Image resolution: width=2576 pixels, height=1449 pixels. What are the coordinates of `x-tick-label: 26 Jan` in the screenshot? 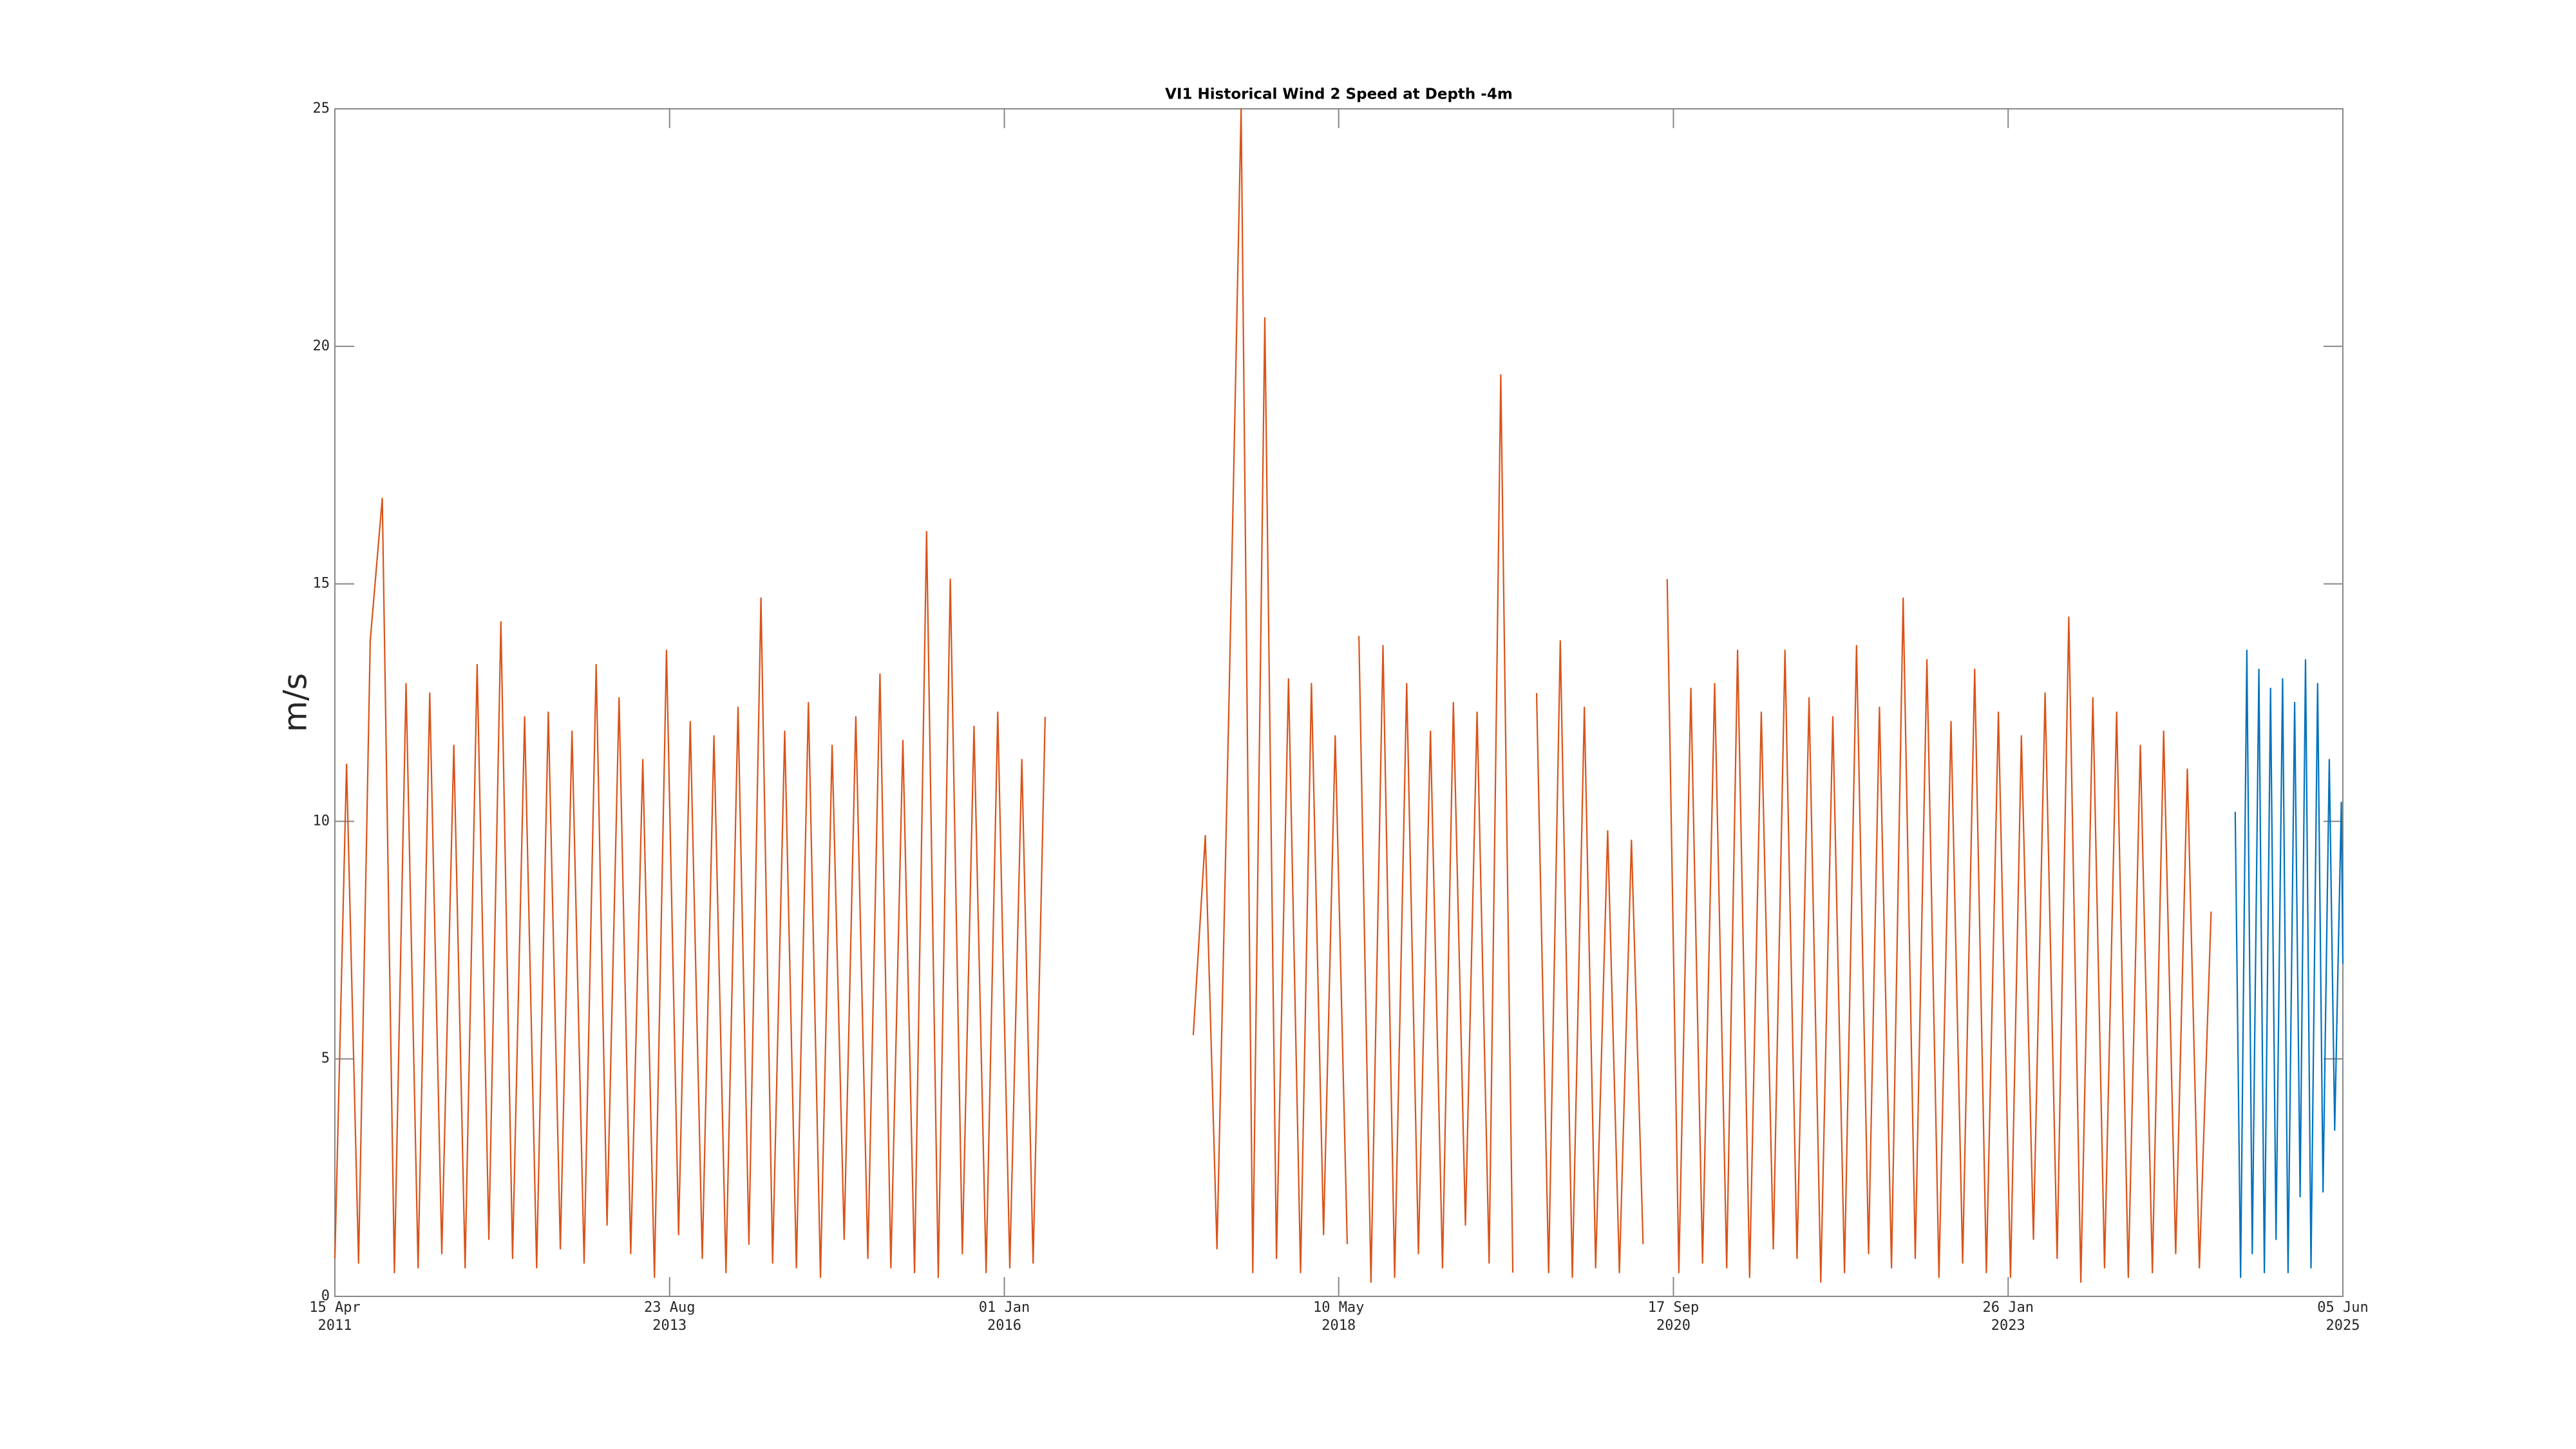 It's located at (2008, 1308).